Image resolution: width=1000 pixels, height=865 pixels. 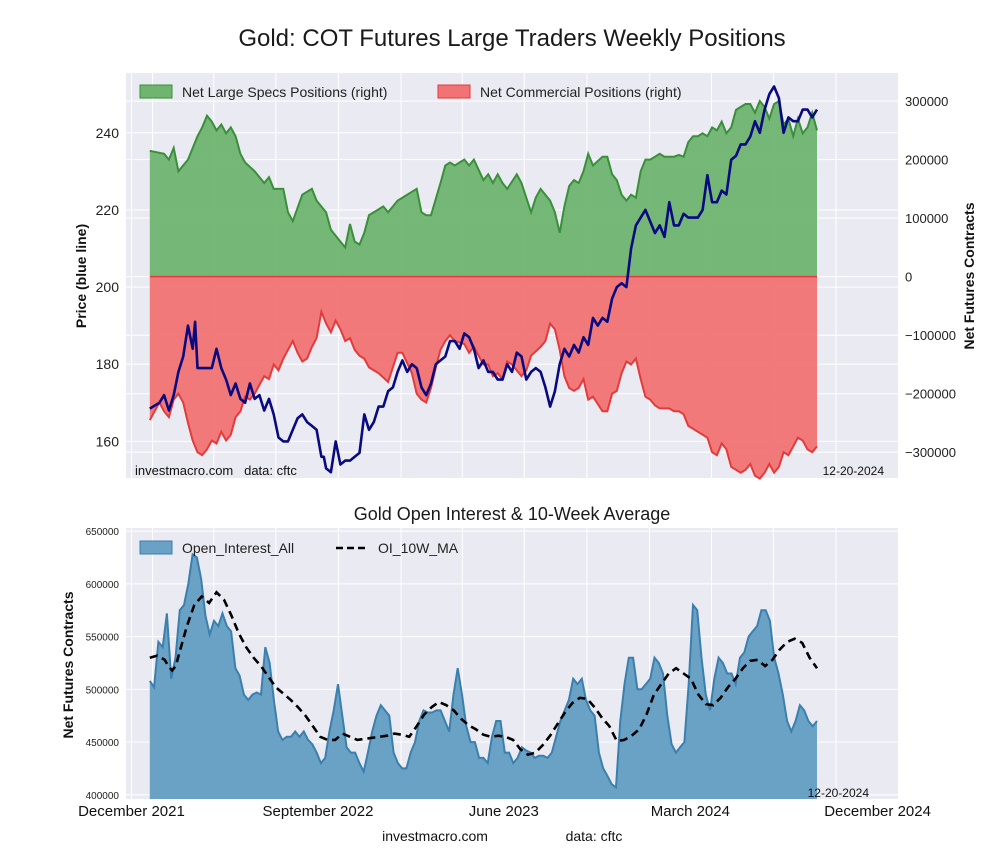 What do you see at coordinates (435, 836) in the screenshot?
I see `footer-site: investmacro.com` at bounding box center [435, 836].